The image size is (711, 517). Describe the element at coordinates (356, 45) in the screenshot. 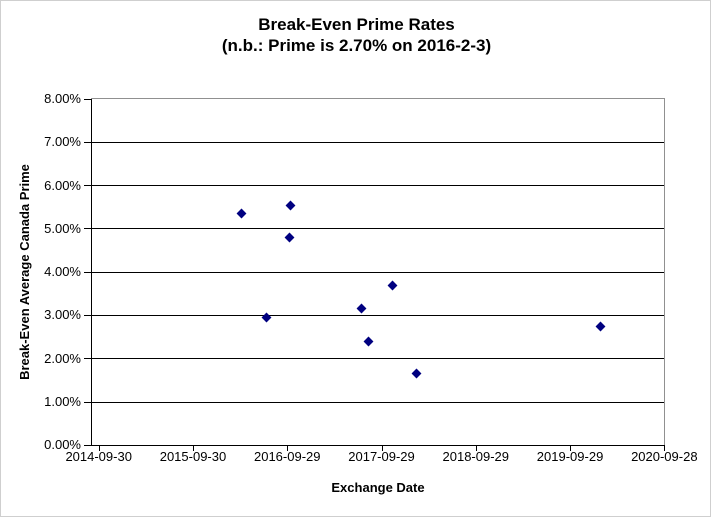

I see `chart-subtitle: (n.b.: Prime is 2.70% on 2016-2-3)` at that location.